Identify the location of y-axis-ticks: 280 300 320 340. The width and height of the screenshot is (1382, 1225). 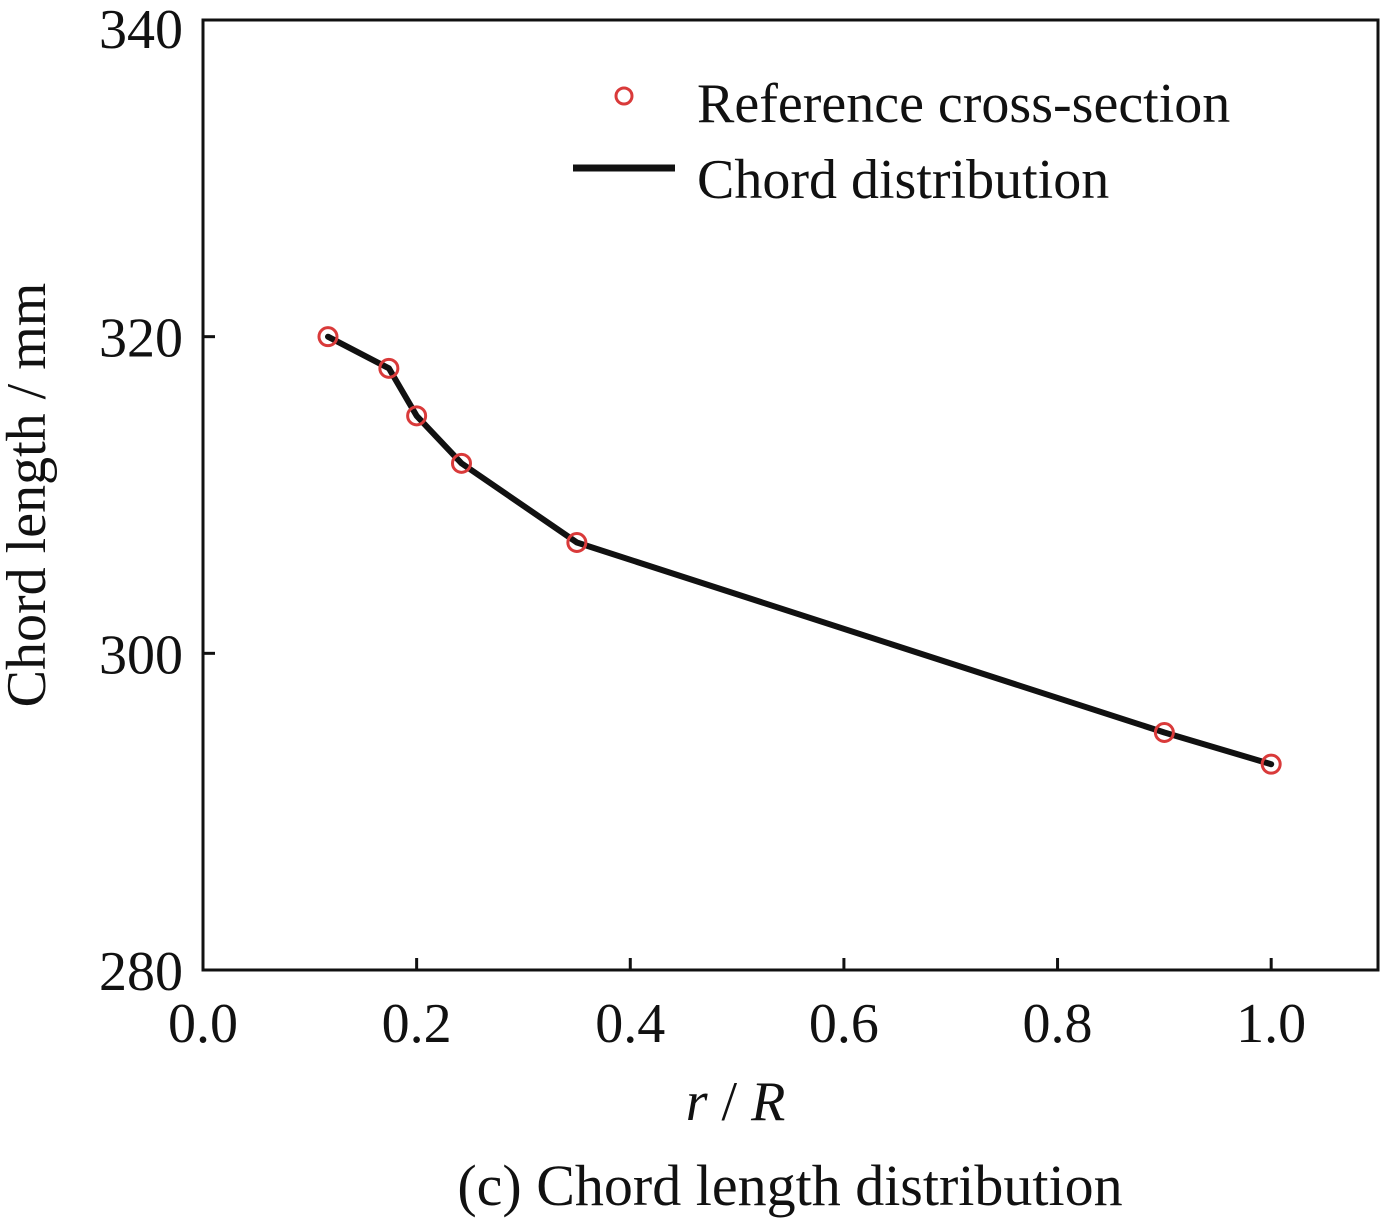
(157, 501).